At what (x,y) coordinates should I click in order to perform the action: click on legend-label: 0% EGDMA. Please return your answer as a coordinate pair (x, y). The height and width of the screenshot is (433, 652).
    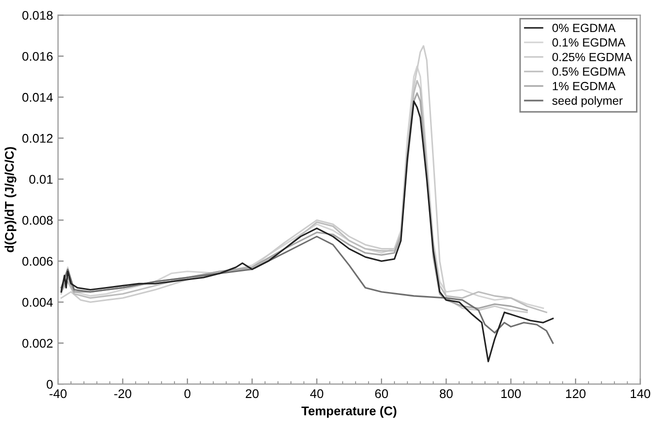
    Looking at the image, I should click on (584, 28).